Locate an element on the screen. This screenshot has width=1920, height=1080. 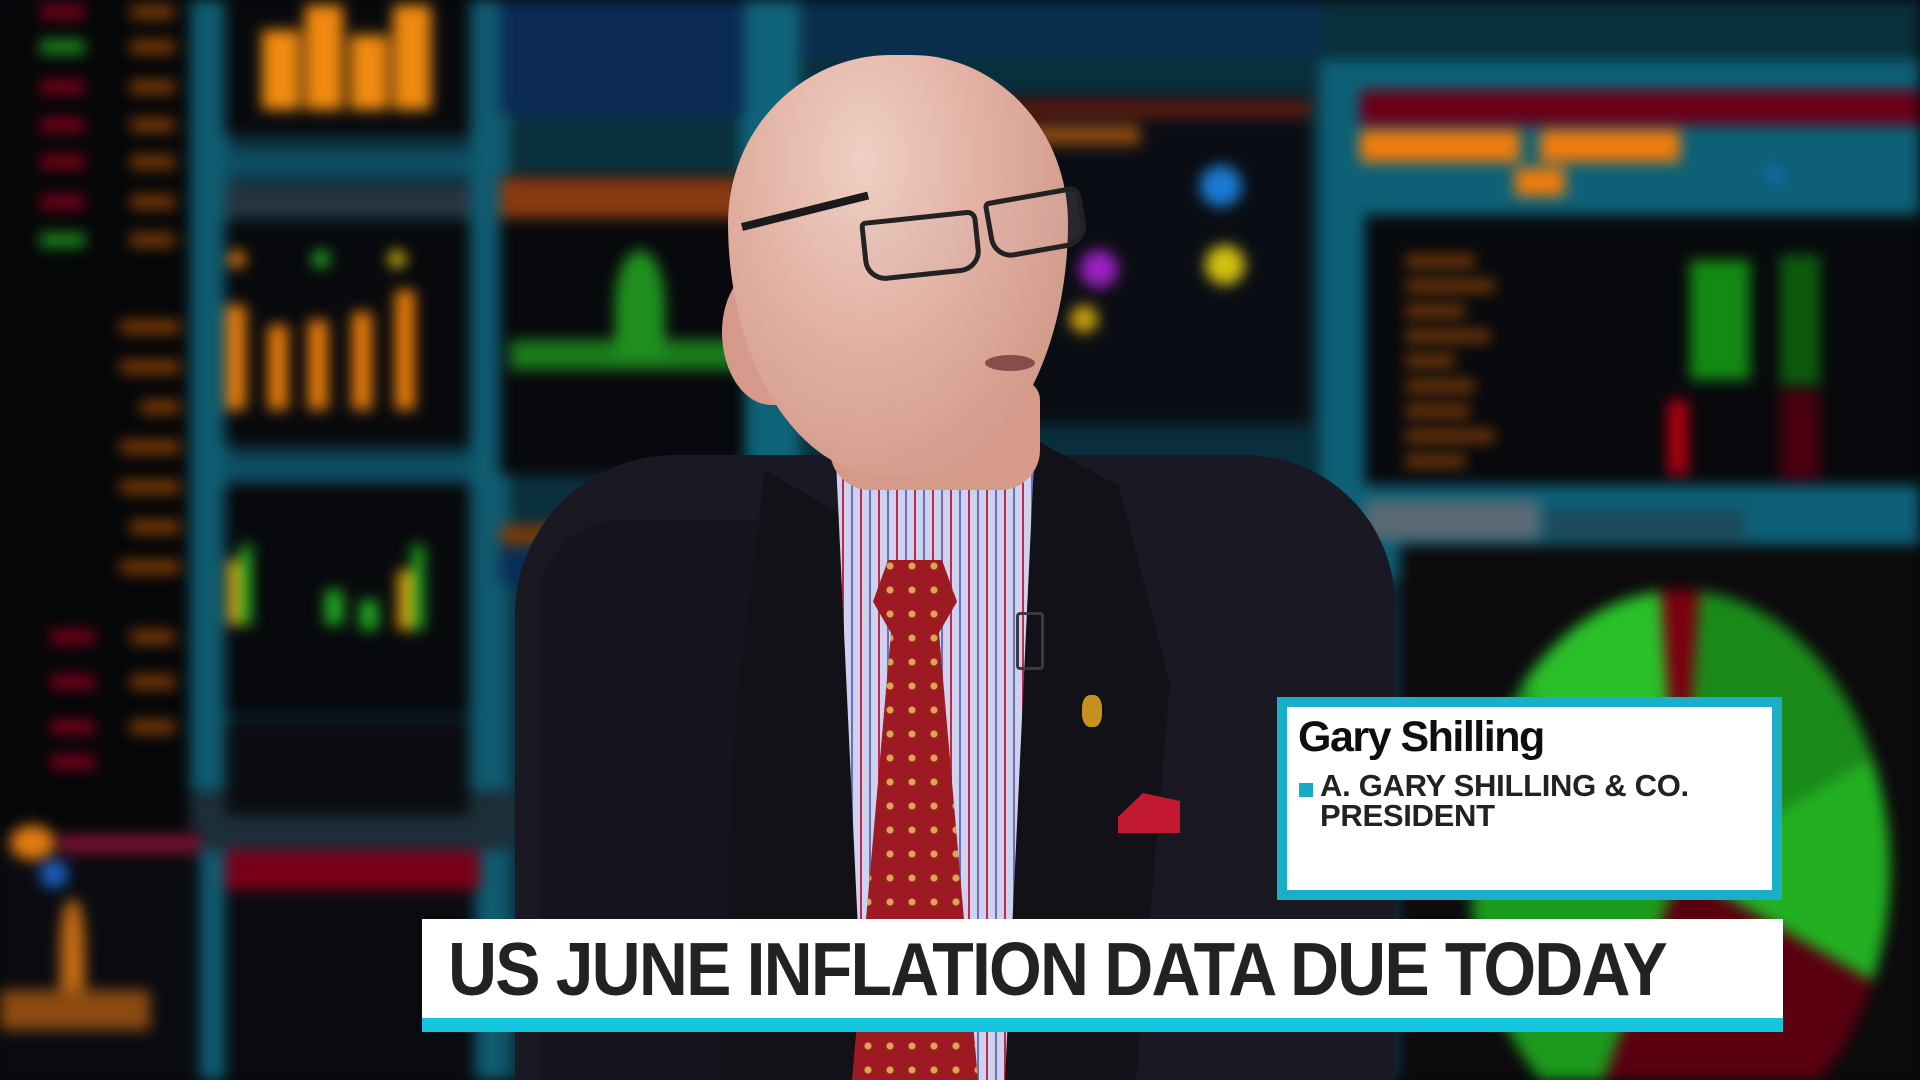
headline-bar: US JUNE INFLATION DATA DUE TODAY is located at coordinates (1102, 975).